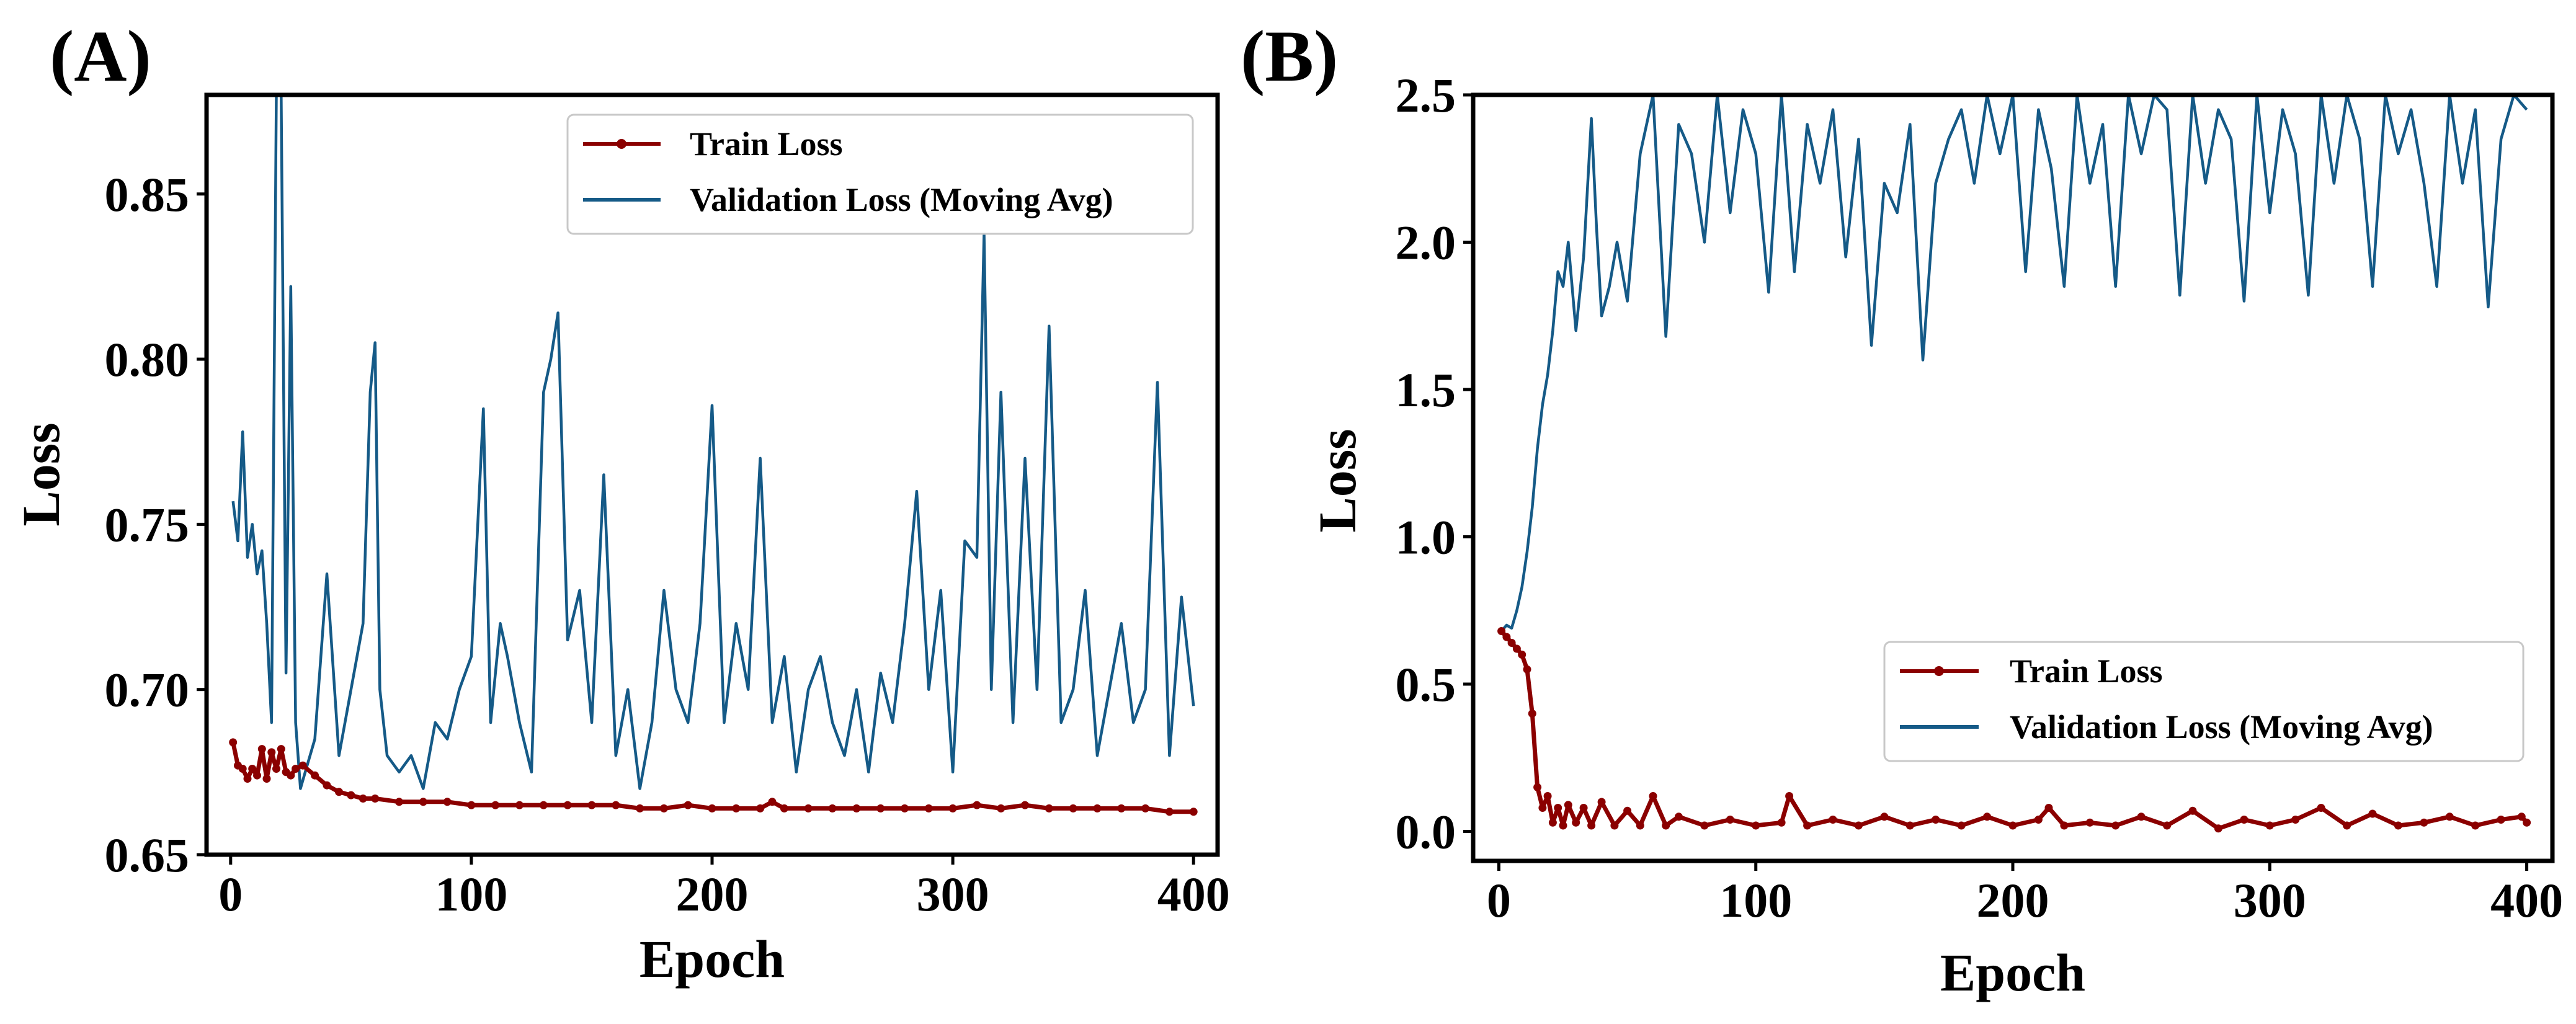 This screenshot has height=1024, width=2576. Describe the element at coordinates (148, 524) in the screenshot. I see `panel-a-ytick-label: 0.75` at that location.